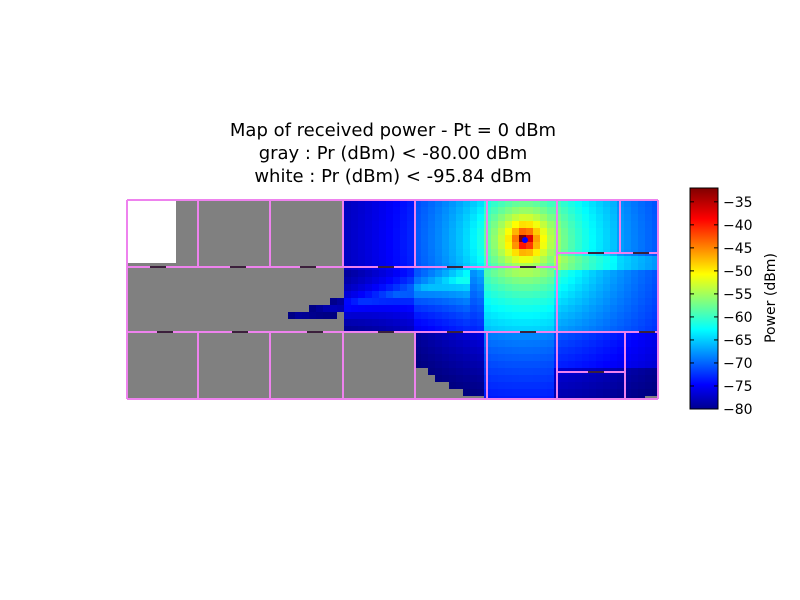 This screenshot has width=800, height=600. I want to click on colorbar-tick-label: −45, so click(738, 249).